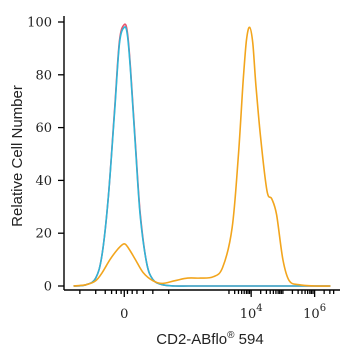 The height and width of the screenshot is (352, 344). I want to click on y-tick-label: 100, so click(39, 23).